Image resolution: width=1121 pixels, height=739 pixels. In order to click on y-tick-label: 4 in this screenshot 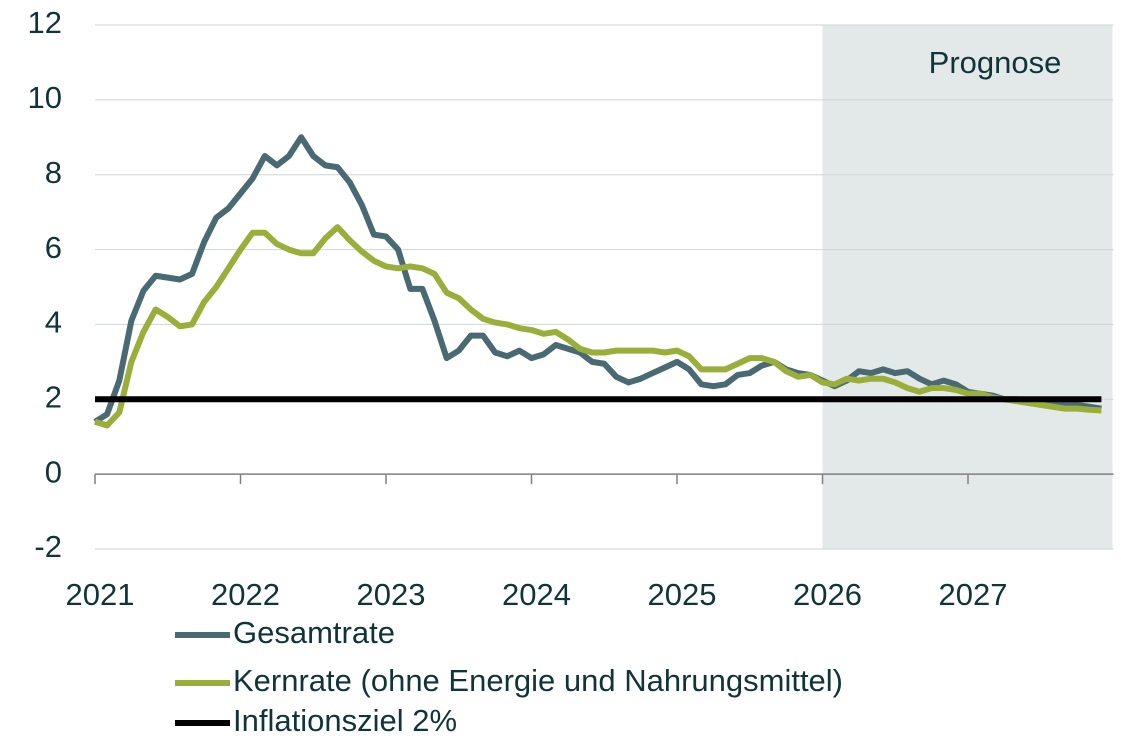, I will do `click(53, 322)`.